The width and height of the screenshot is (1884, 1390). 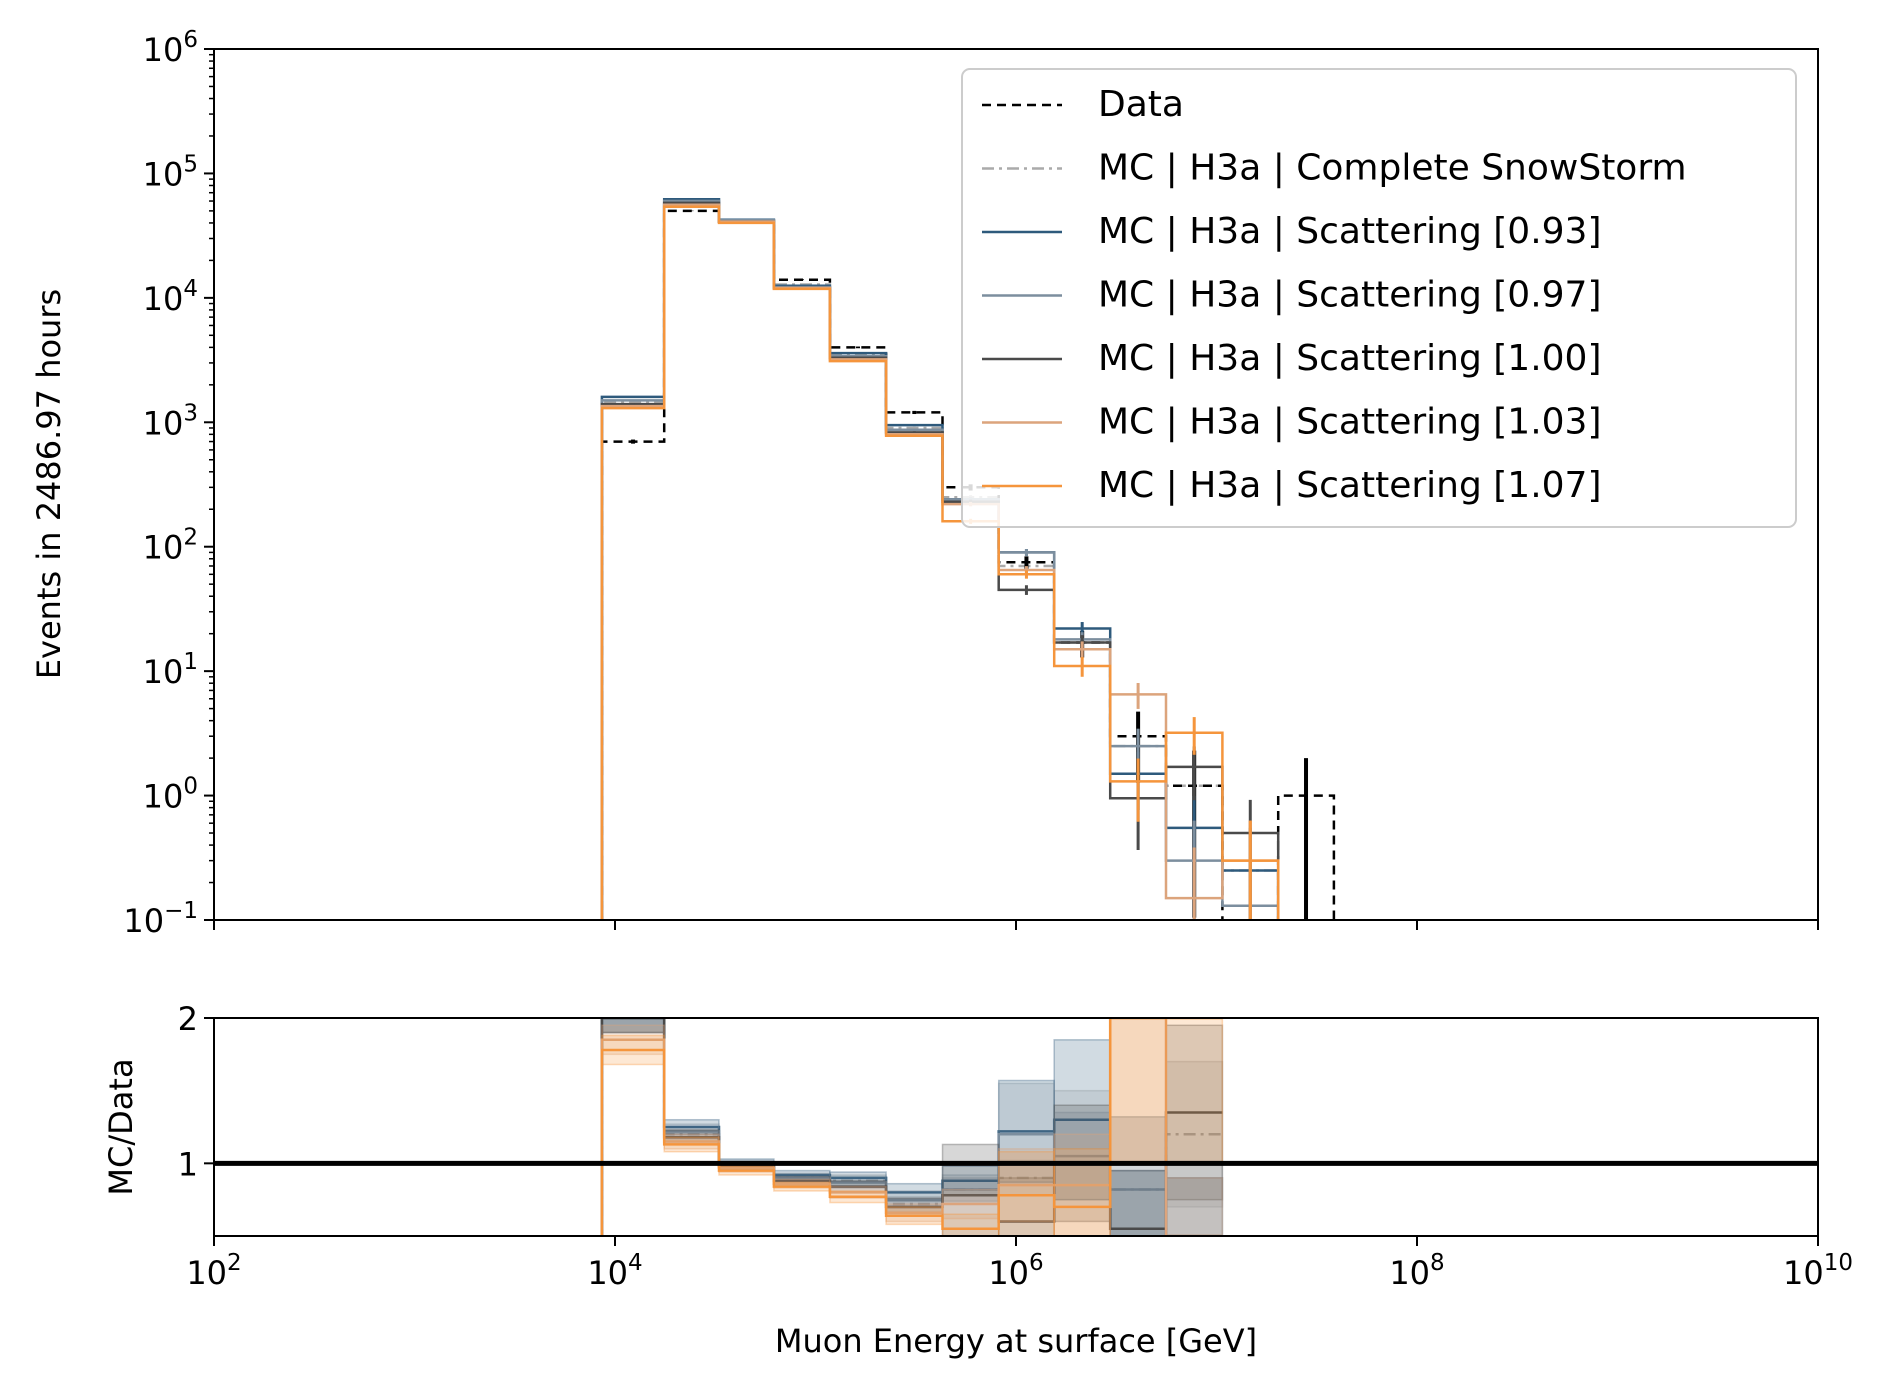 What do you see at coordinates (1818, 1271) in the screenshot?
I see `x-tick-label: 10¹⁰` at bounding box center [1818, 1271].